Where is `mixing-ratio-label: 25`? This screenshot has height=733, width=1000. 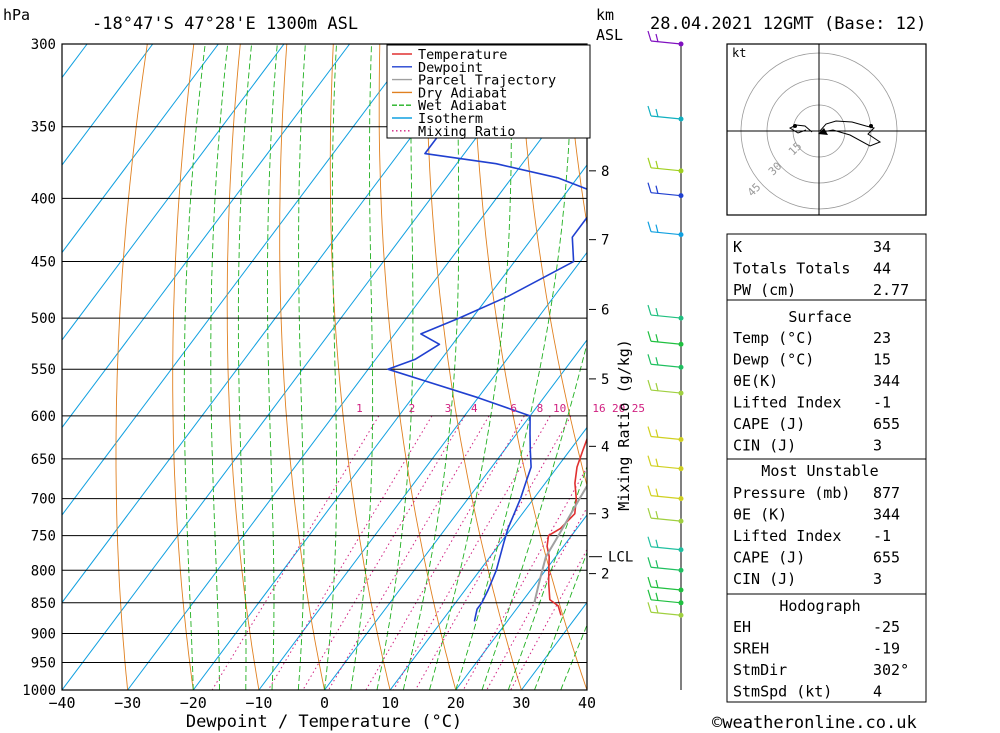
mixing-ratio-label: 25 is located at coordinates (638, 408).